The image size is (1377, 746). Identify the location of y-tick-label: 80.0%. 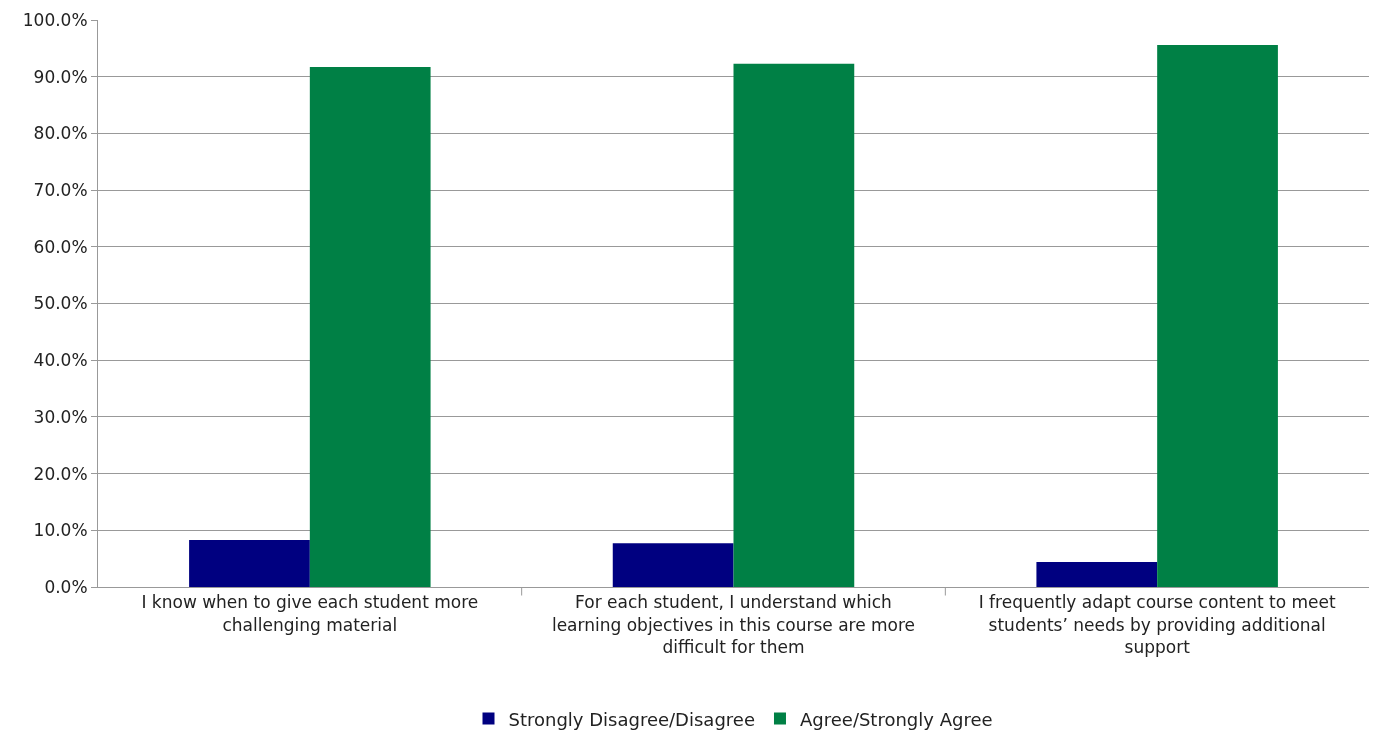
(60, 133).